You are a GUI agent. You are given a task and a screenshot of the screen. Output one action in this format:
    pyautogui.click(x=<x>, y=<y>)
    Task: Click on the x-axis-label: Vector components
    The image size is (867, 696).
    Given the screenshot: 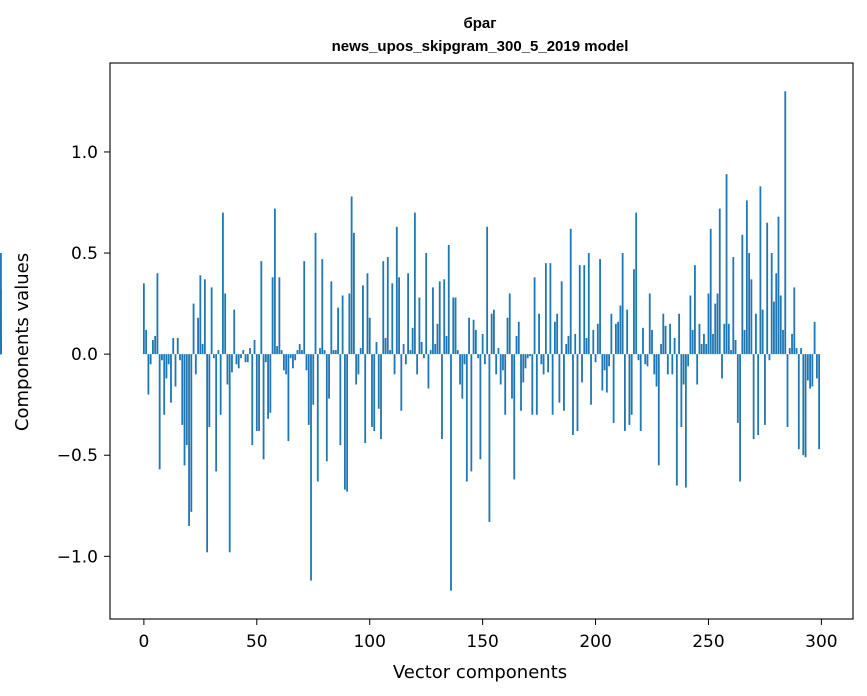 What is the action you would take?
    pyautogui.click(x=480, y=672)
    